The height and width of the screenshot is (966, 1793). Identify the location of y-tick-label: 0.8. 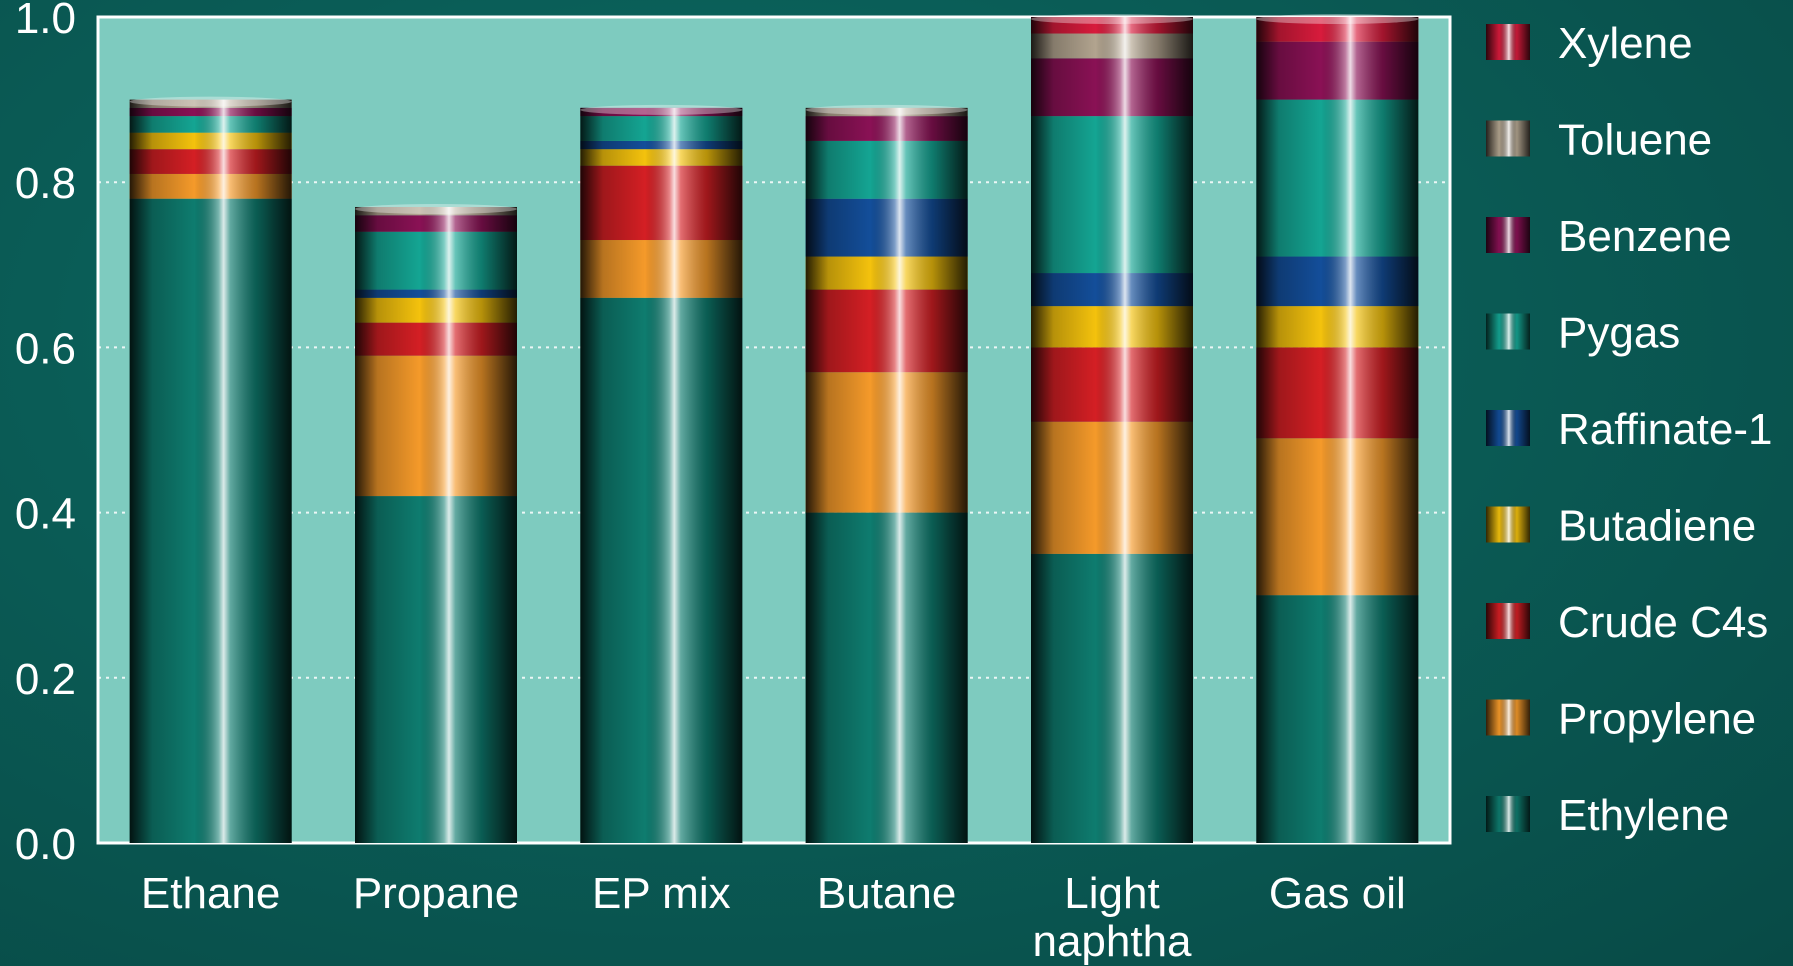
(45, 183).